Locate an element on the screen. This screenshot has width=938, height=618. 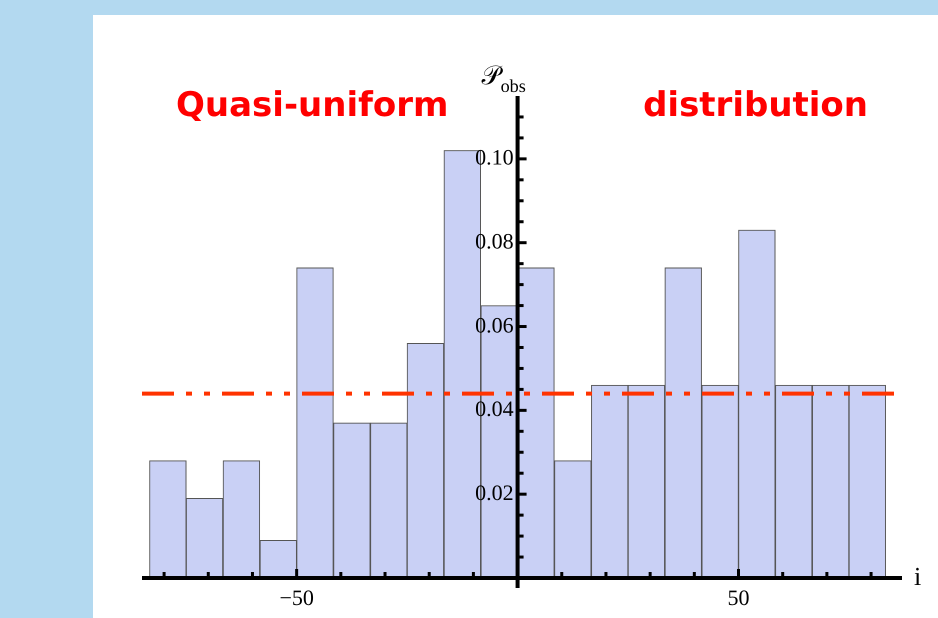
x-tick-label: 50 is located at coordinates (739, 597).